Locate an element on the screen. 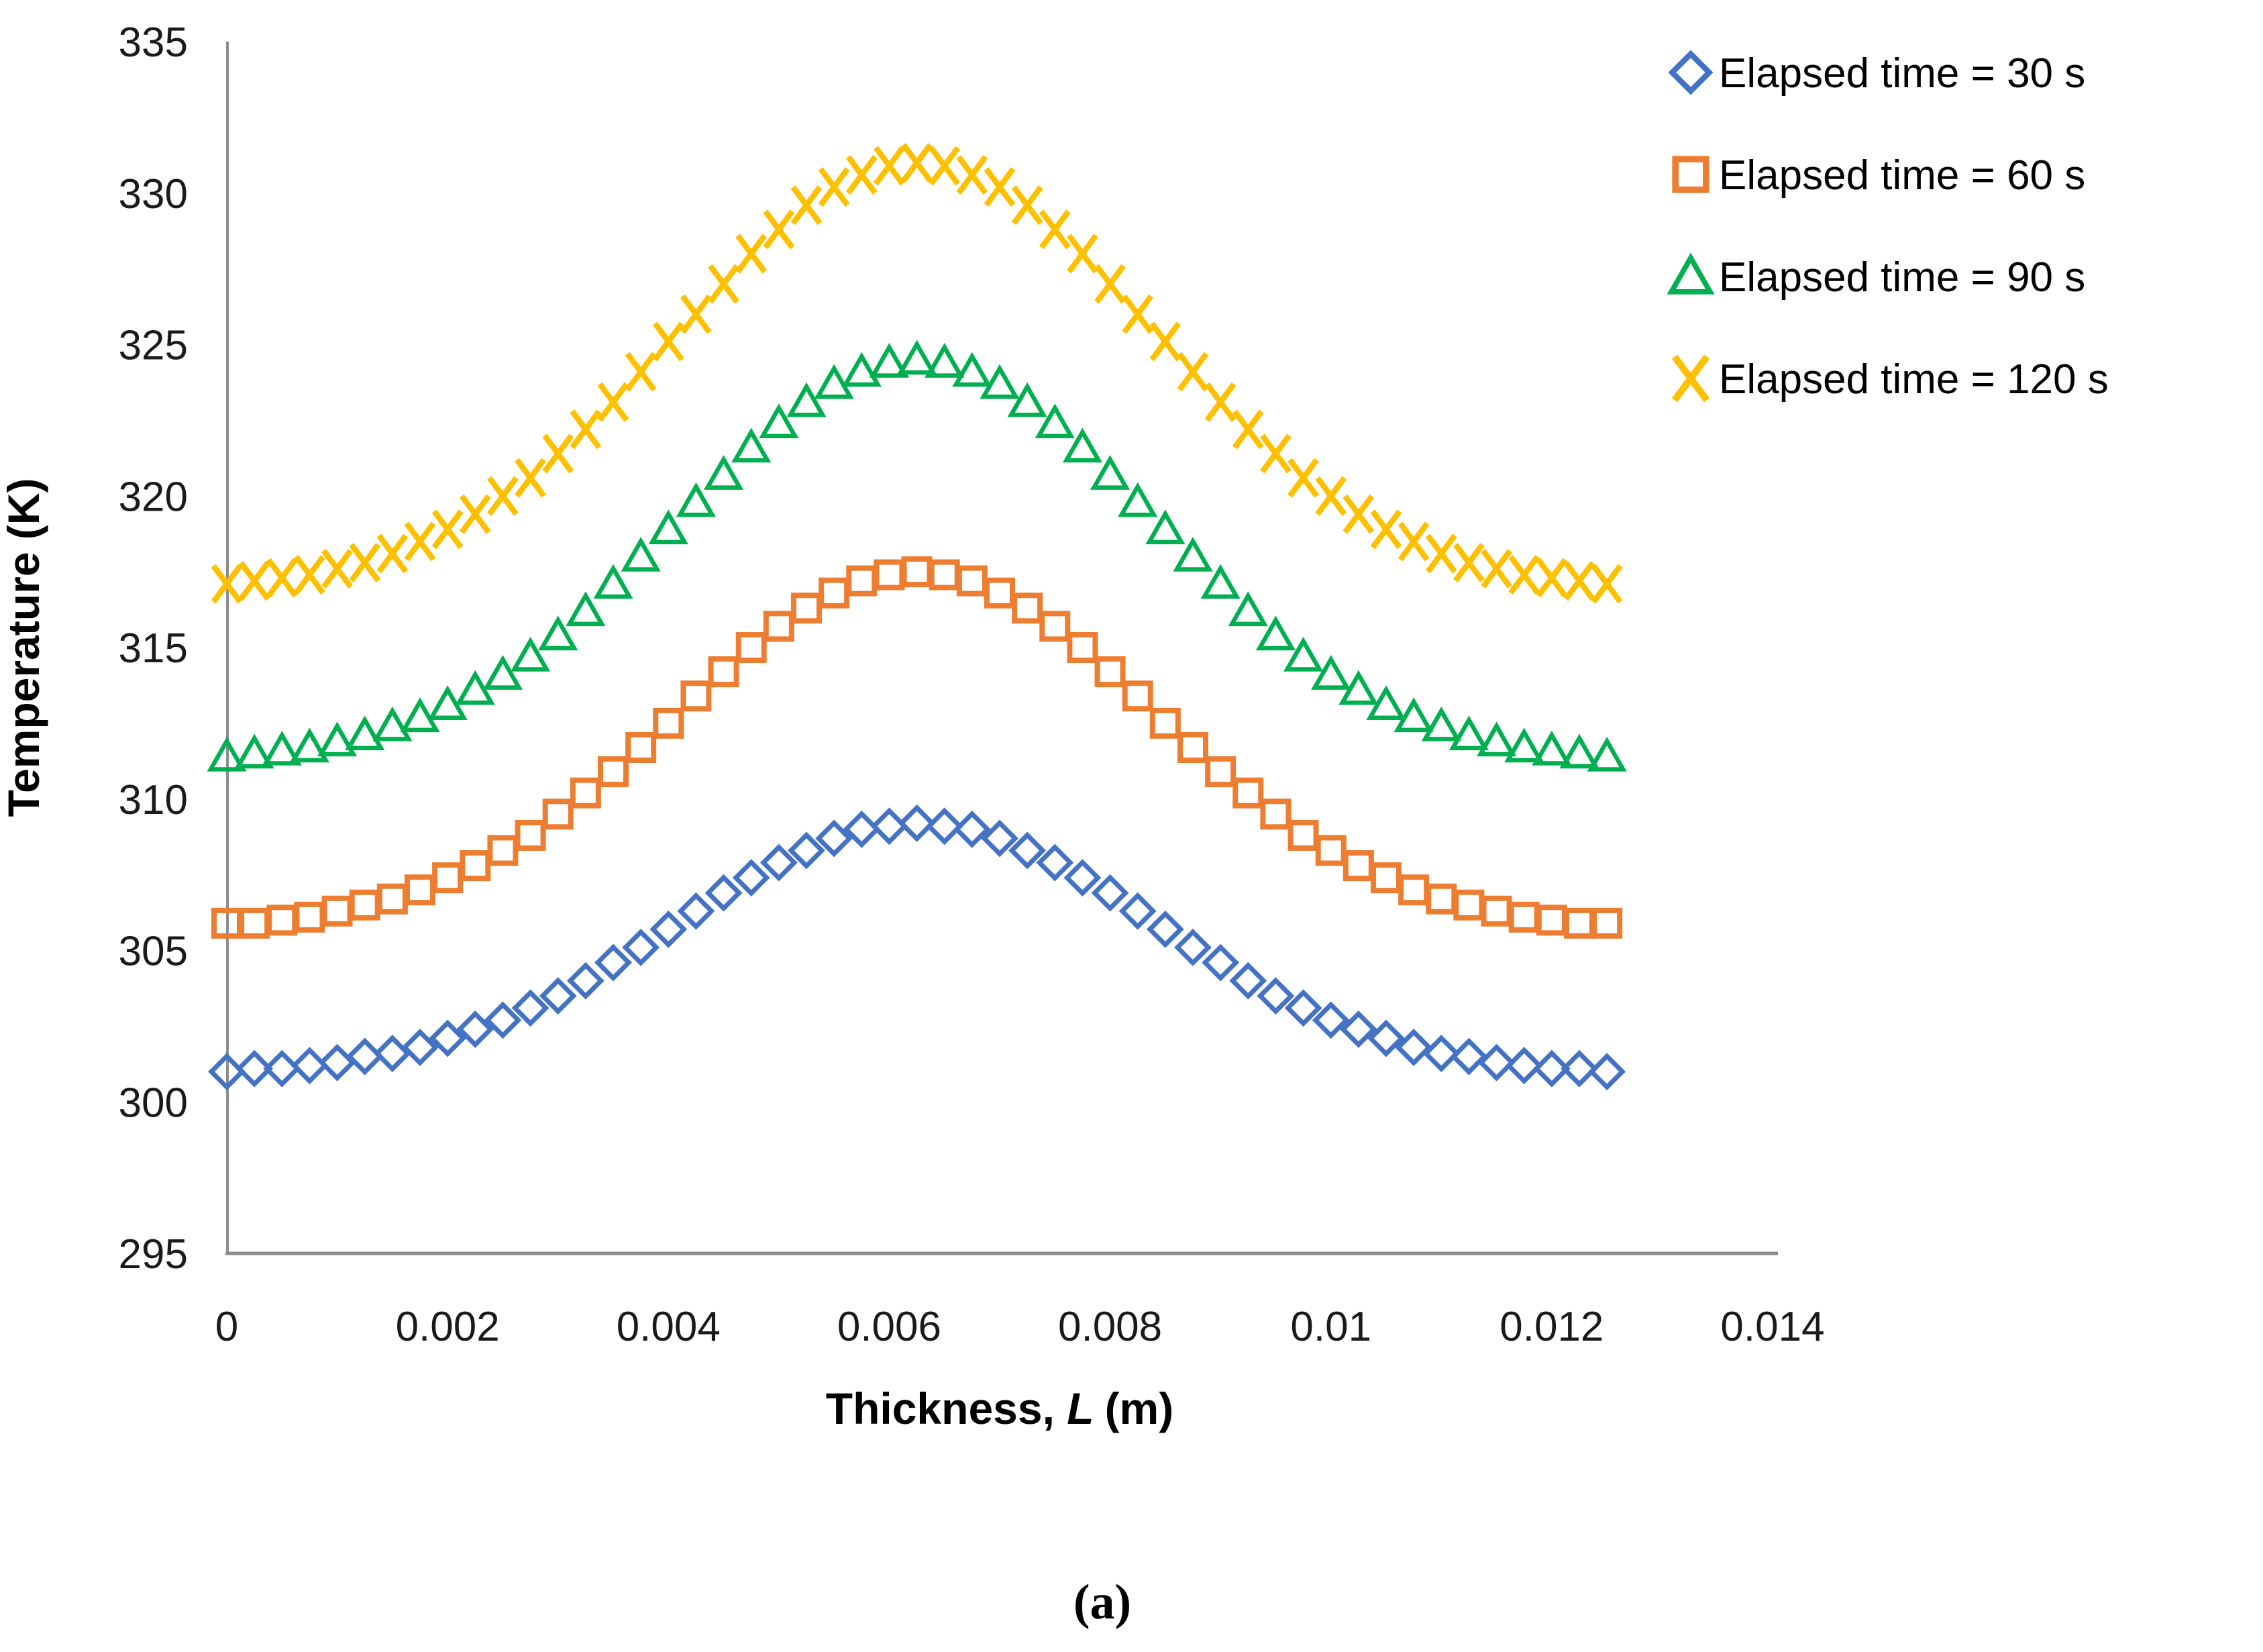 The height and width of the screenshot is (1652, 2263). legend-label-120s: Elapsed time = 120 s is located at coordinates (1914, 379).